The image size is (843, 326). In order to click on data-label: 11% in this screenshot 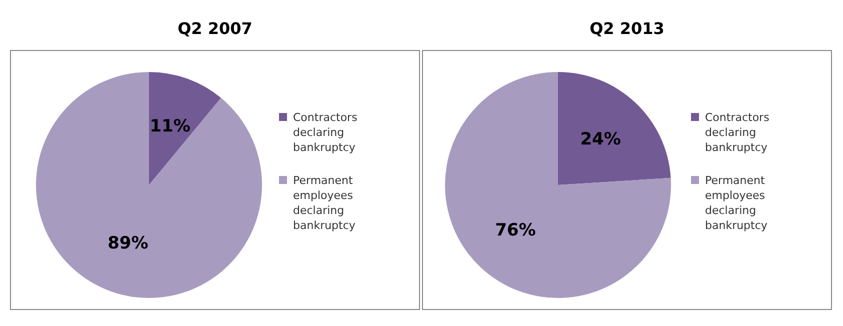, I will do `click(170, 126)`.